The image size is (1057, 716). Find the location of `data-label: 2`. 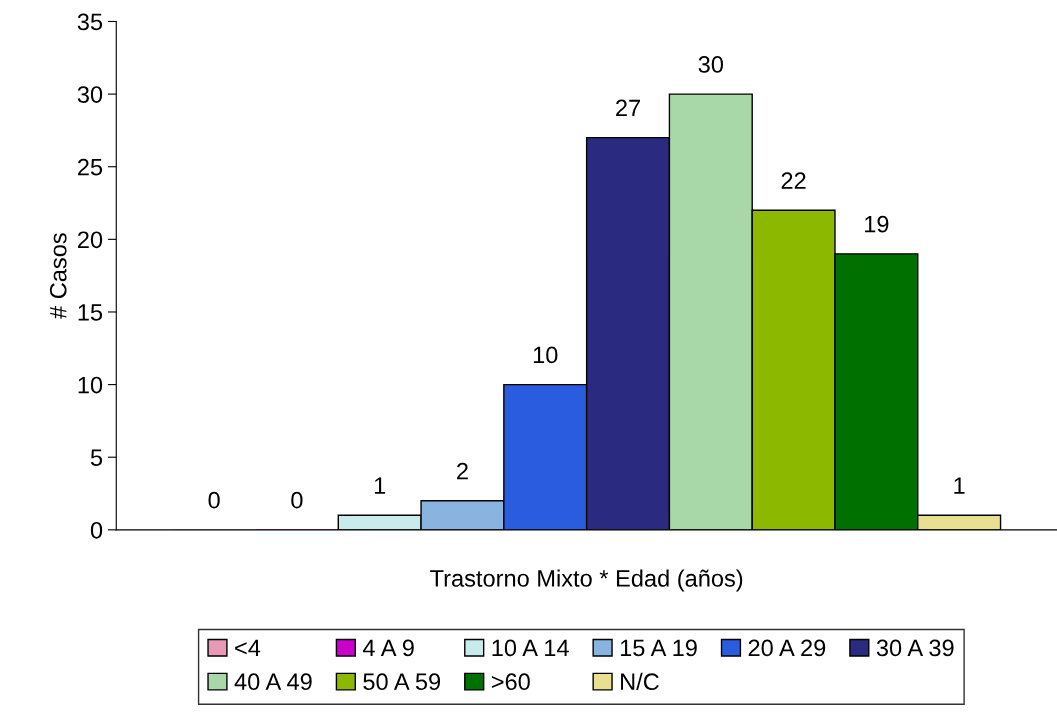

data-label: 2 is located at coordinates (462, 471).